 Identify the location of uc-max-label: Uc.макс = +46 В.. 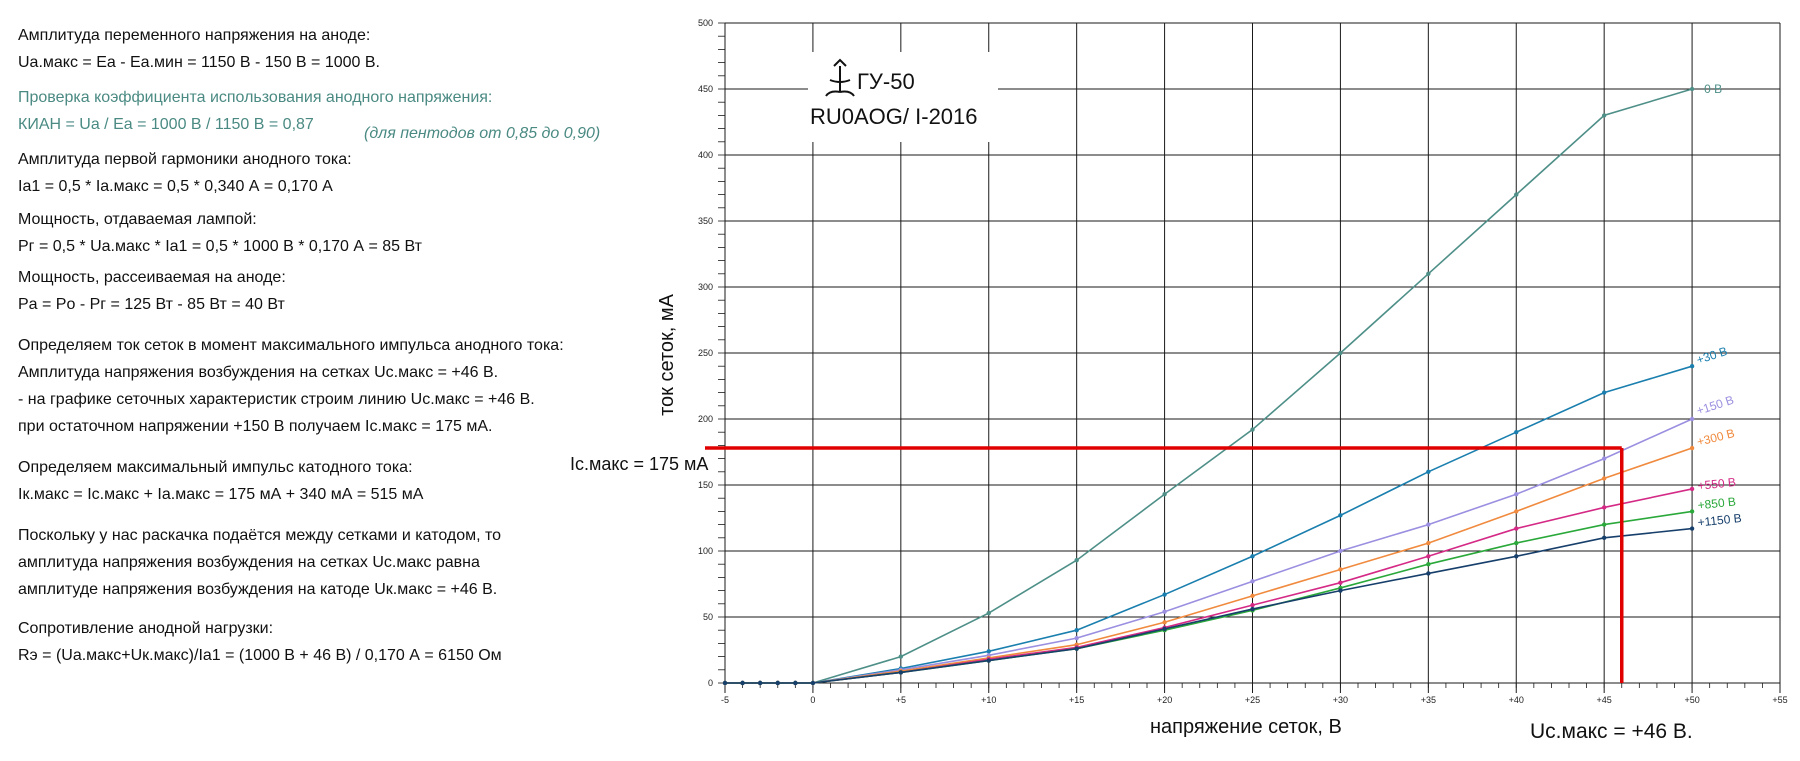
(1611, 731).